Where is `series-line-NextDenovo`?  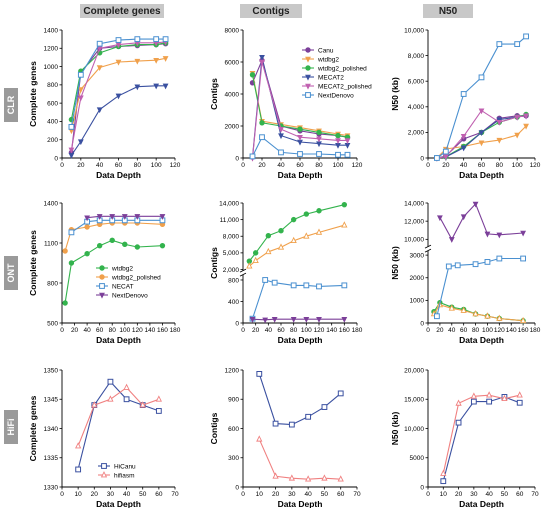 series-line-NextDenovo is located at coordinates (481, 97).